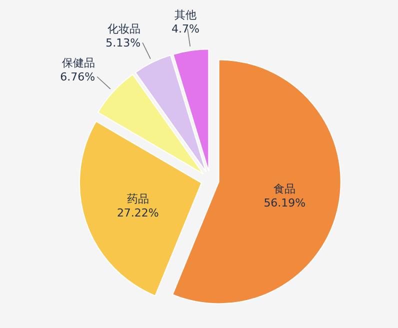 The height and width of the screenshot is (328, 398). I want to click on slice-label: 食品, so click(285, 189).